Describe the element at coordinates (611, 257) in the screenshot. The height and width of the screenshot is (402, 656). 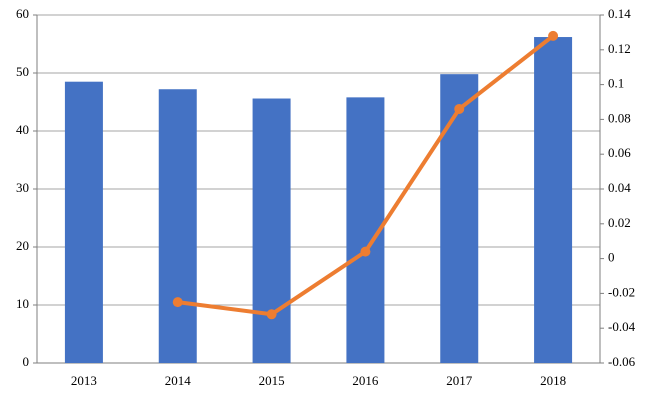
I see `y2-tick-label: 0` at that location.